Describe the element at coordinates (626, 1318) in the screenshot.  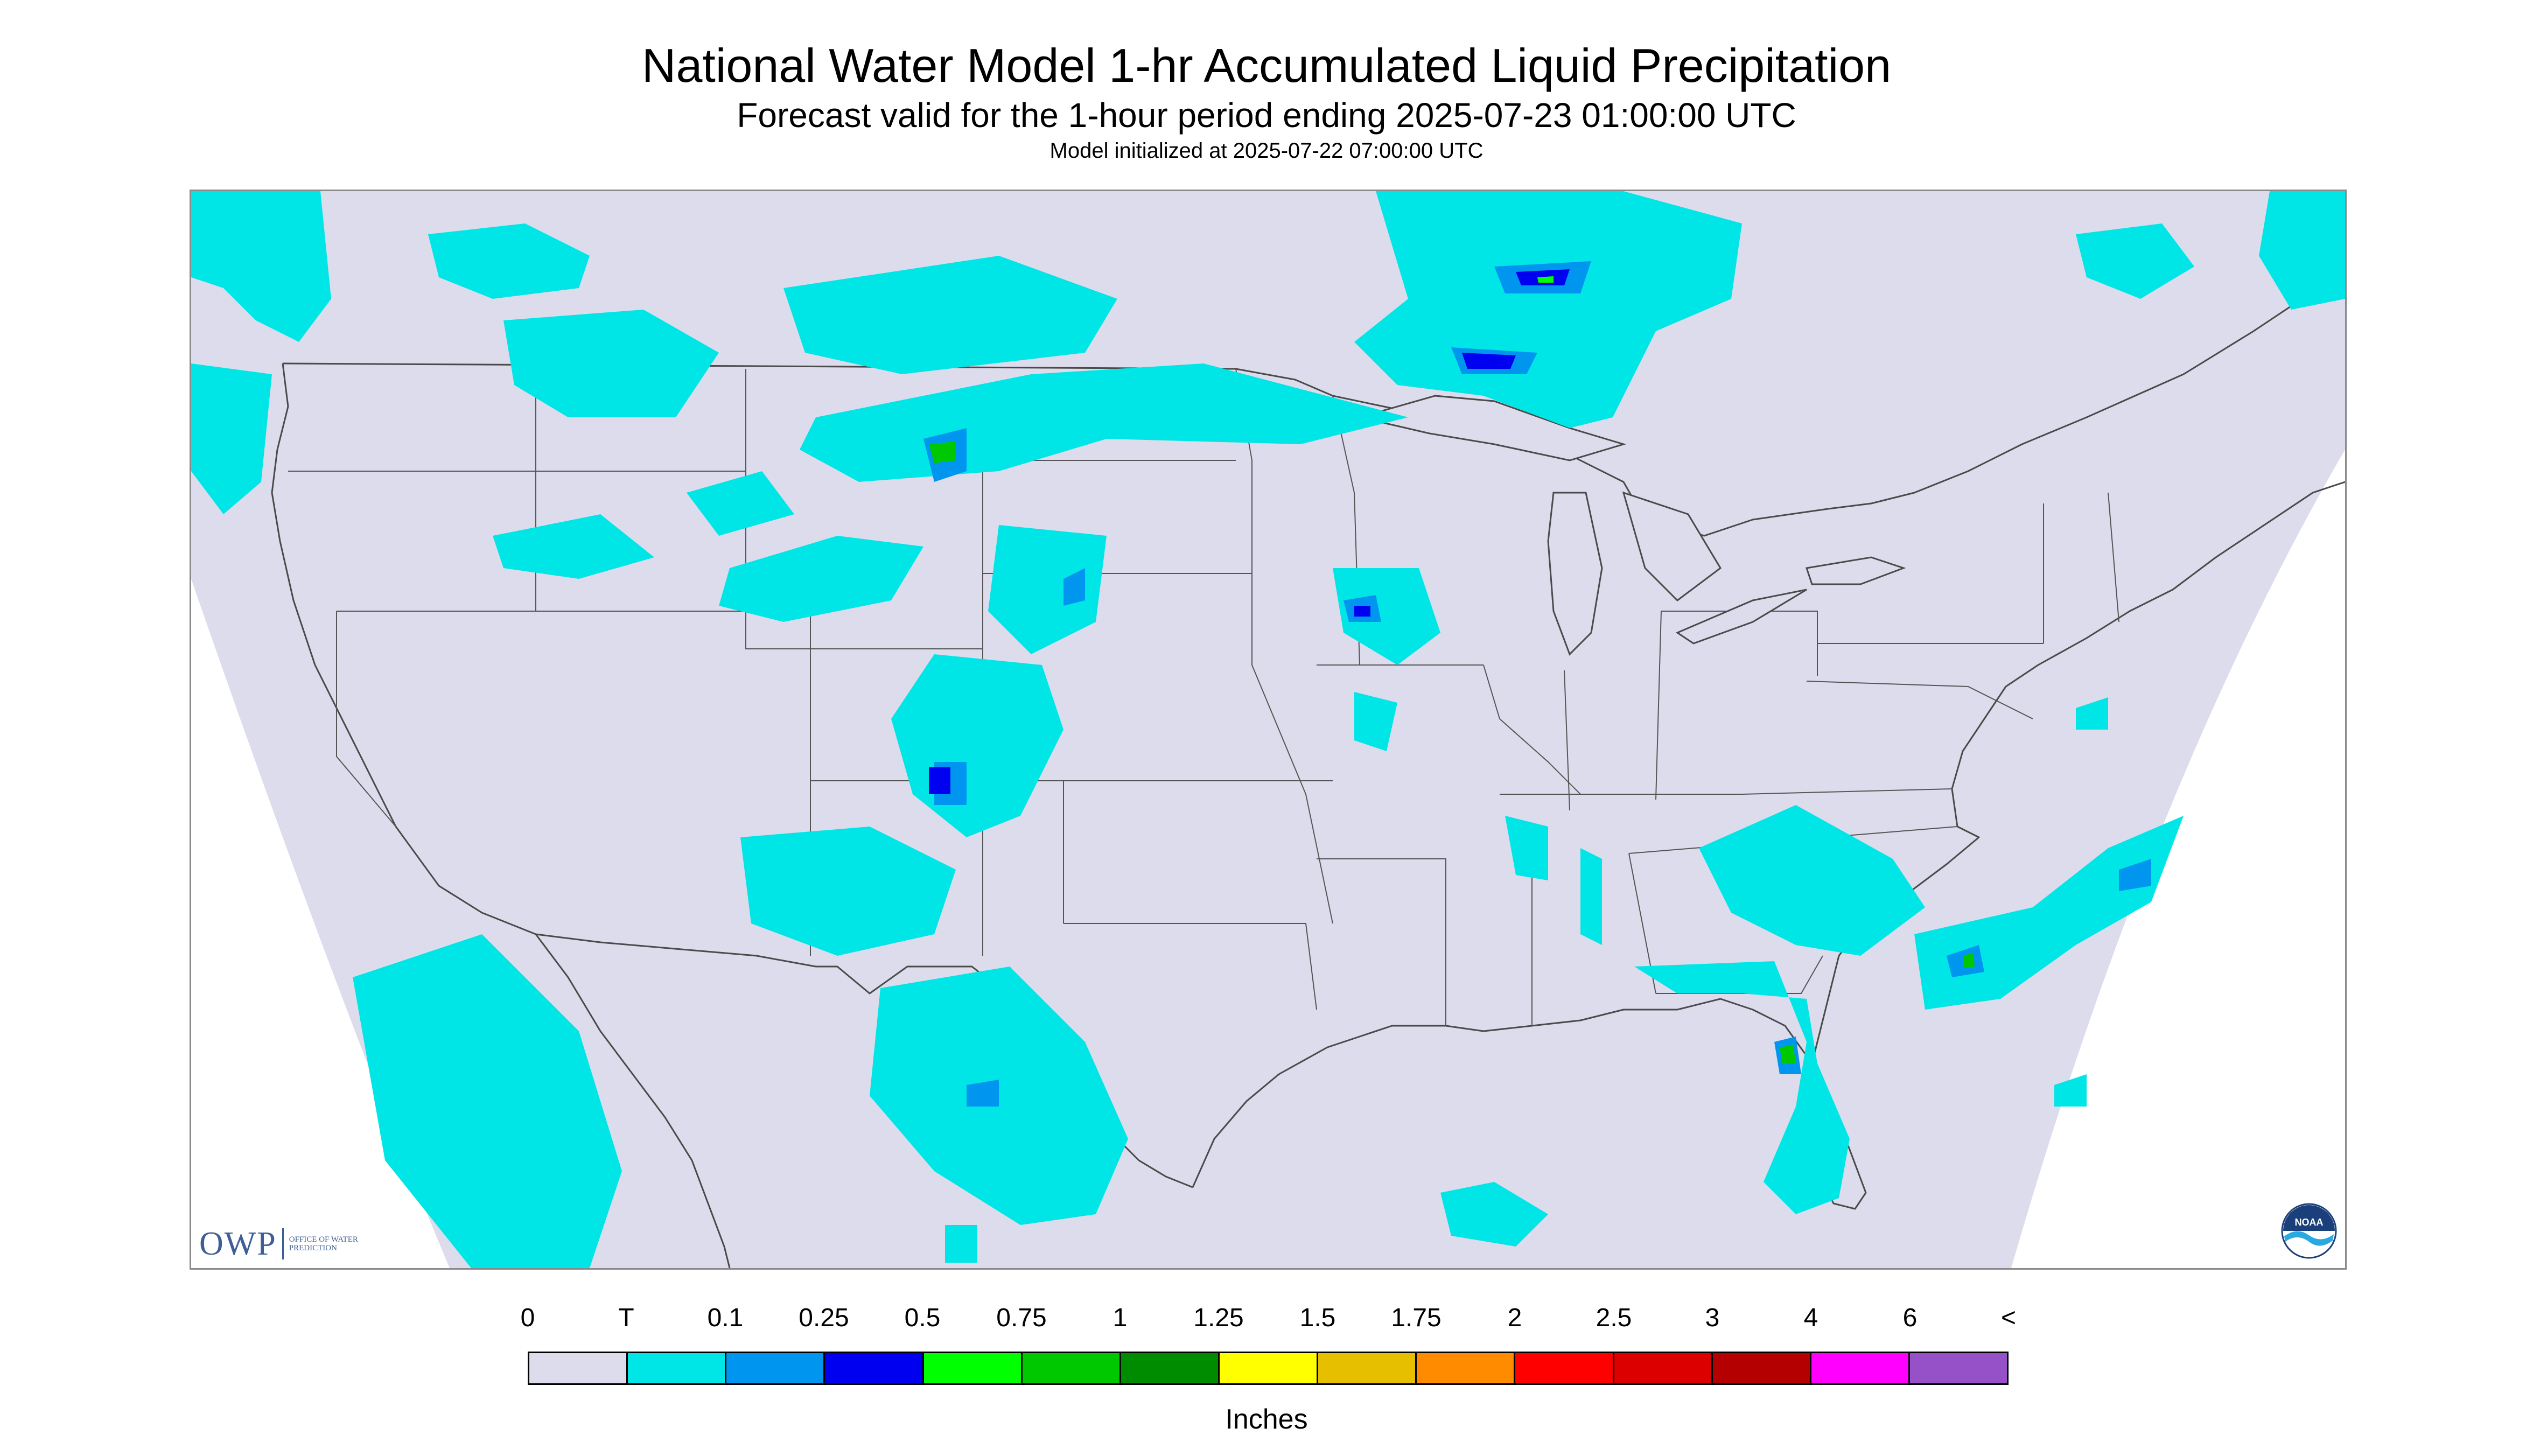
I see `legend-label: T` at that location.